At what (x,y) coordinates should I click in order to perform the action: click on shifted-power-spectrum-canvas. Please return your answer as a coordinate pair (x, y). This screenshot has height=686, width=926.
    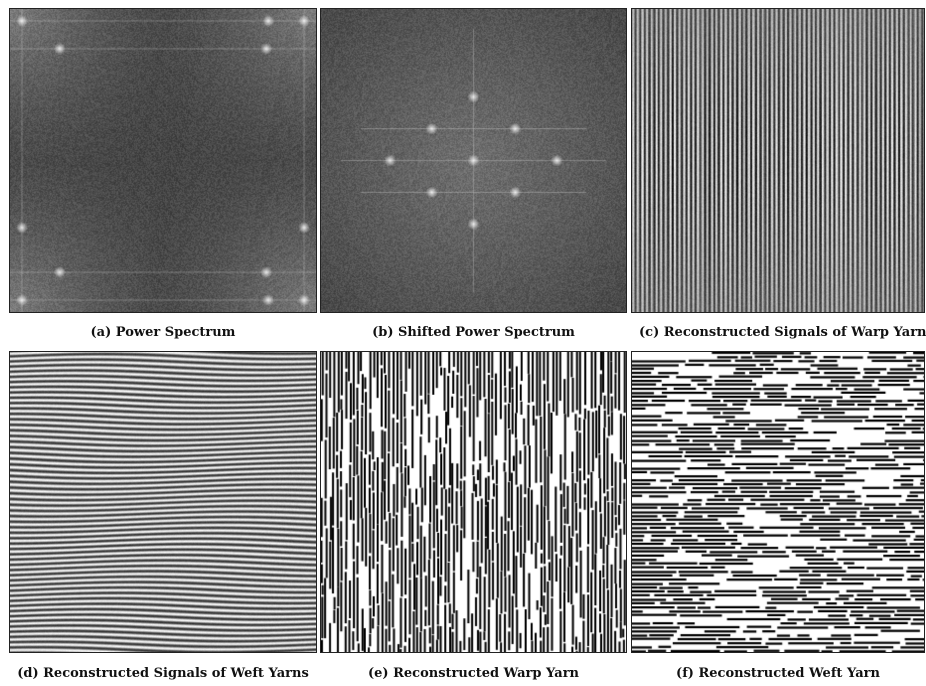
    Looking at the image, I should click on (473, 160).